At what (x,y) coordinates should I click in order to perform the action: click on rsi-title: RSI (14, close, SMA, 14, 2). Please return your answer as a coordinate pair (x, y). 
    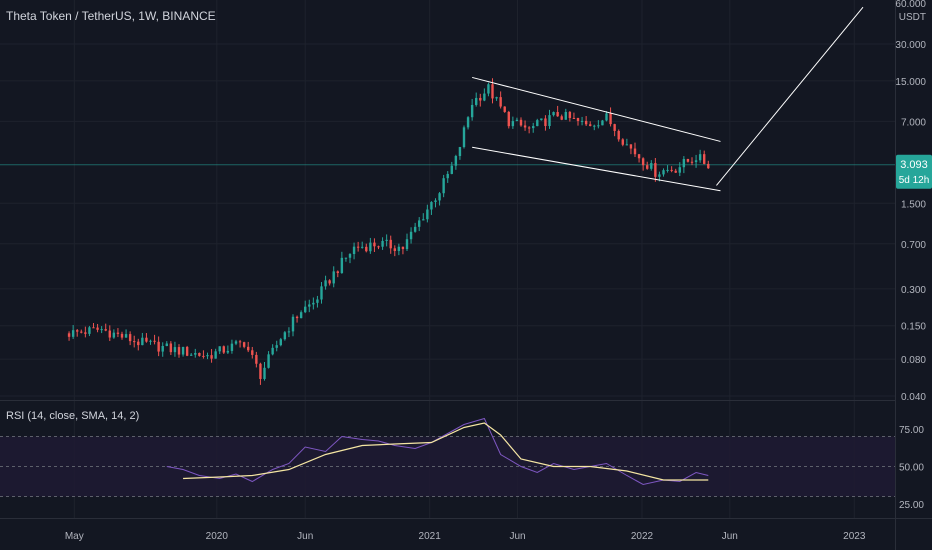
    Looking at the image, I should click on (72, 416).